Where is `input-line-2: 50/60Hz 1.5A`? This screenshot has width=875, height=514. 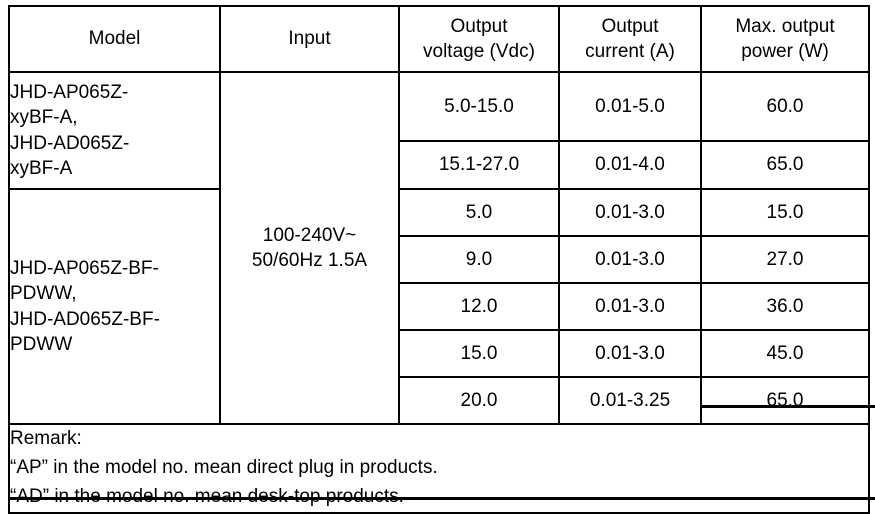
input-line-2: 50/60Hz 1.5A is located at coordinates (309, 260).